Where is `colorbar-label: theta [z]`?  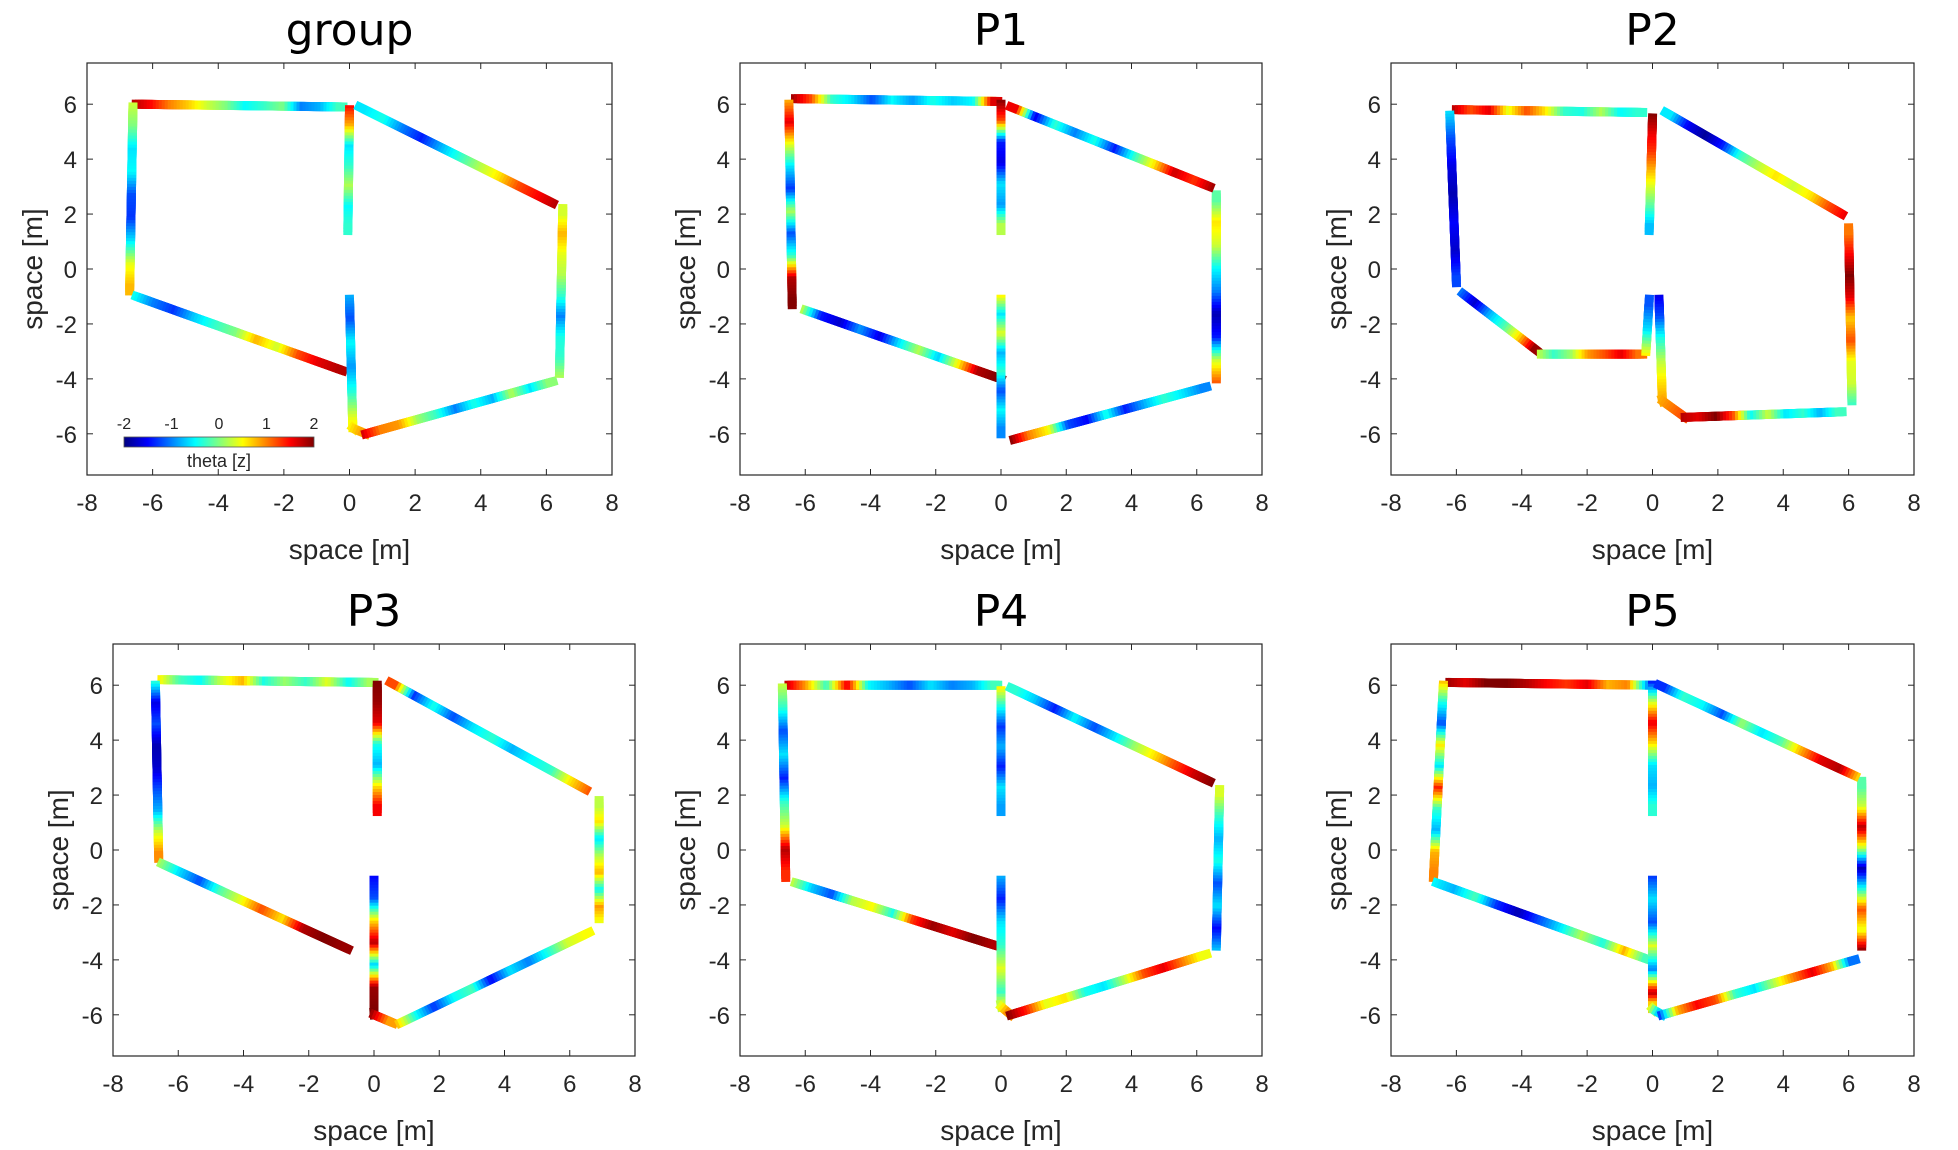
colorbar-label: theta [z] is located at coordinates (219, 461).